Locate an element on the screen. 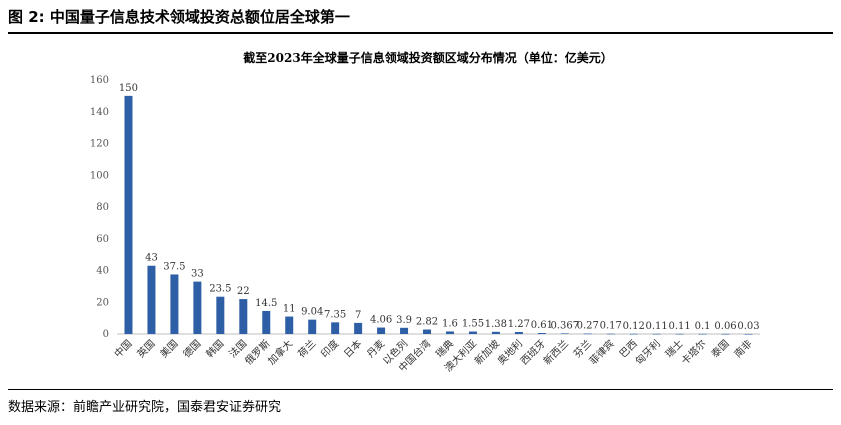 The width and height of the screenshot is (841, 425). data-label: 2.82 is located at coordinates (427, 322).